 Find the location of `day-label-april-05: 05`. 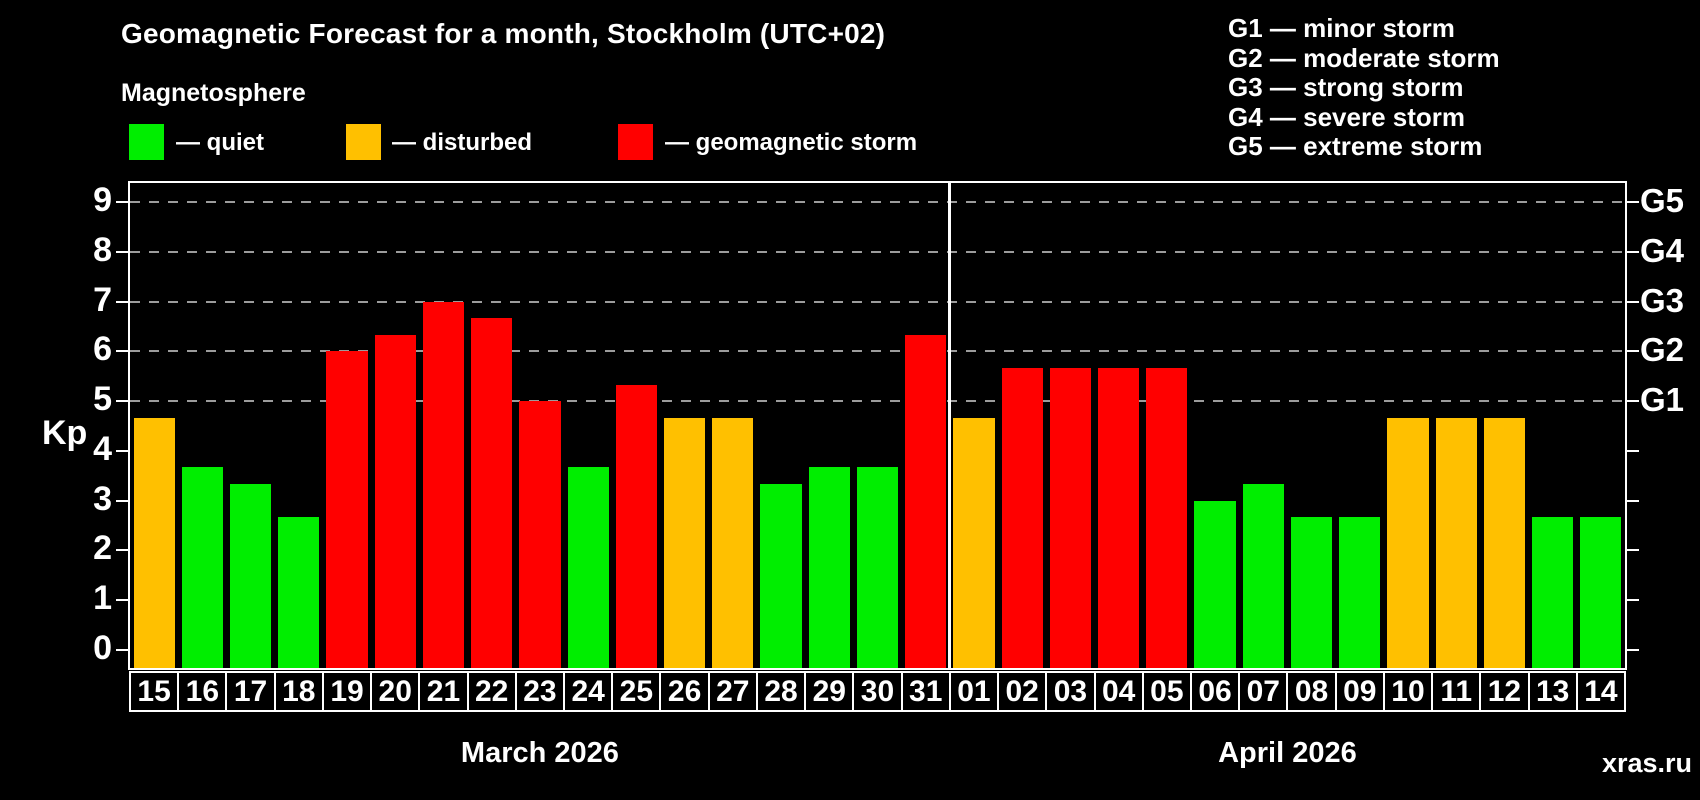

day-label-april-05: 05 is located at coordinates (1166, 691).